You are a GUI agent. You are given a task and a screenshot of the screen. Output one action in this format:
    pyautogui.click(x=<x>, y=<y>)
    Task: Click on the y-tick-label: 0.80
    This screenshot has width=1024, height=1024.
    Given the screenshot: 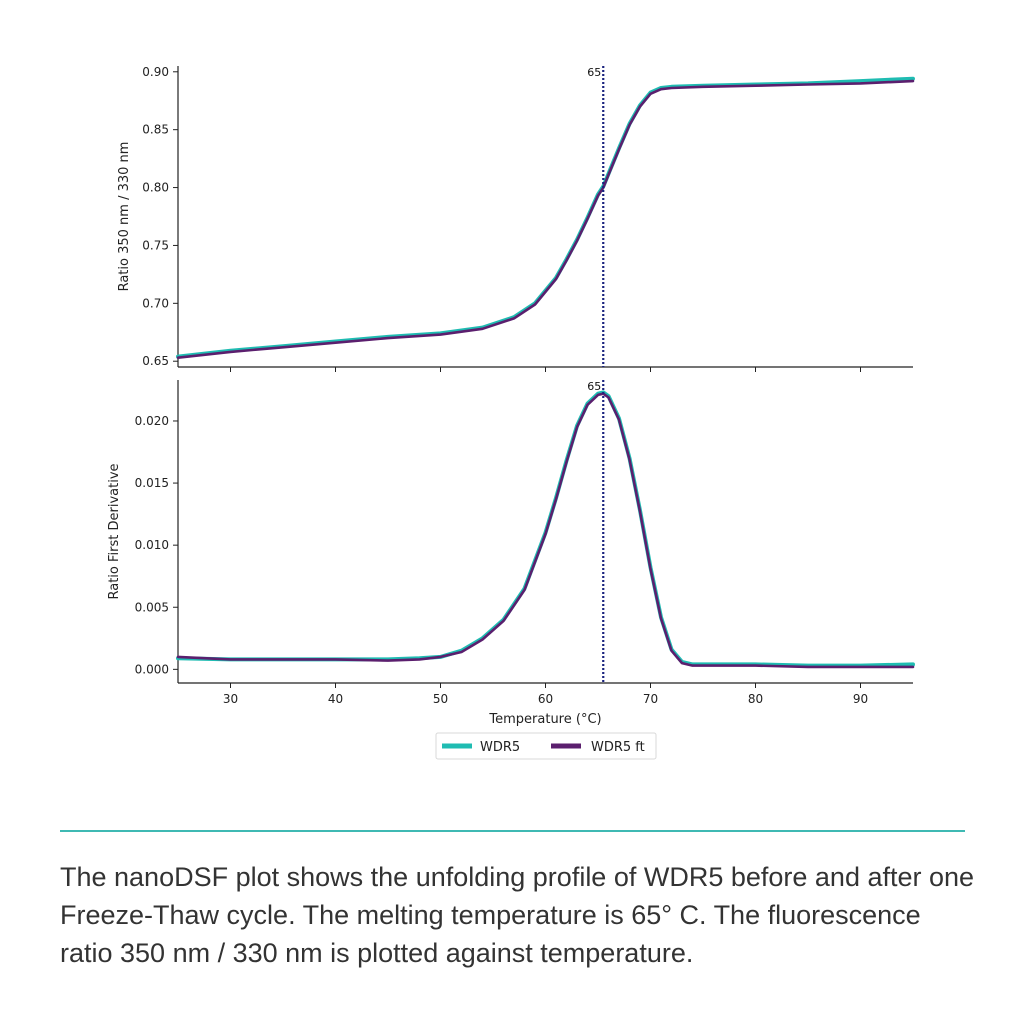 What is the action you would take?
    pyautogui.click(x=155, y=188)
    